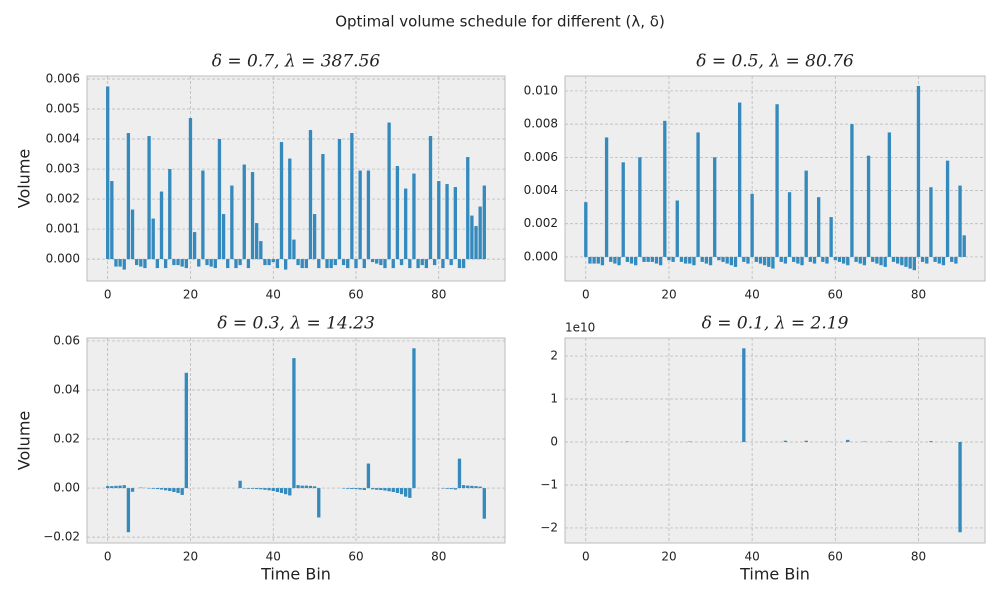 The width and height of the screenshot is (1000, 600). I want to click on y-tick-label: 0.002, so click(541, 223).